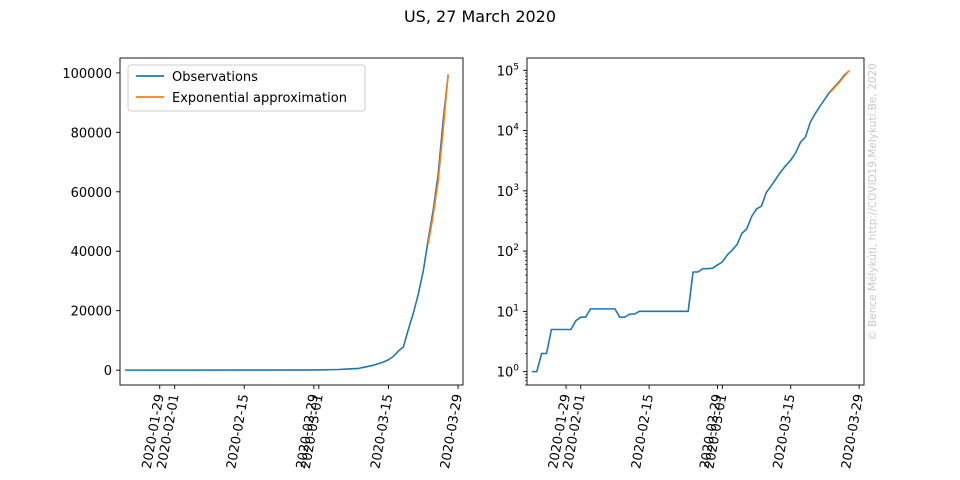 This screenshot has height=480, width=960. What do you see at coordinates (480, 16) in the screenshot?
I see `figure-title: US, 27 March 2020` at bounding box center [480, 16].